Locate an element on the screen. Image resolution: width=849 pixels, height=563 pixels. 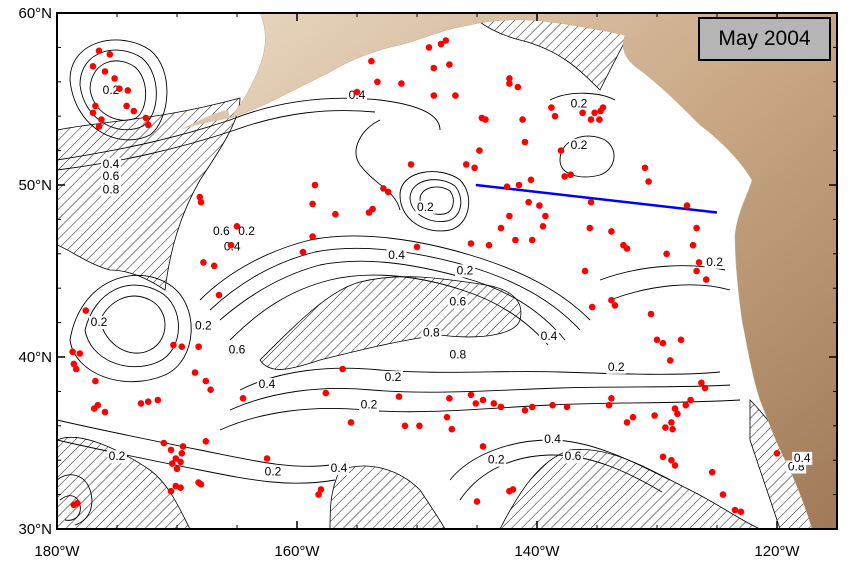
contour-label: 0.8 is located at coordinates (111, 190).